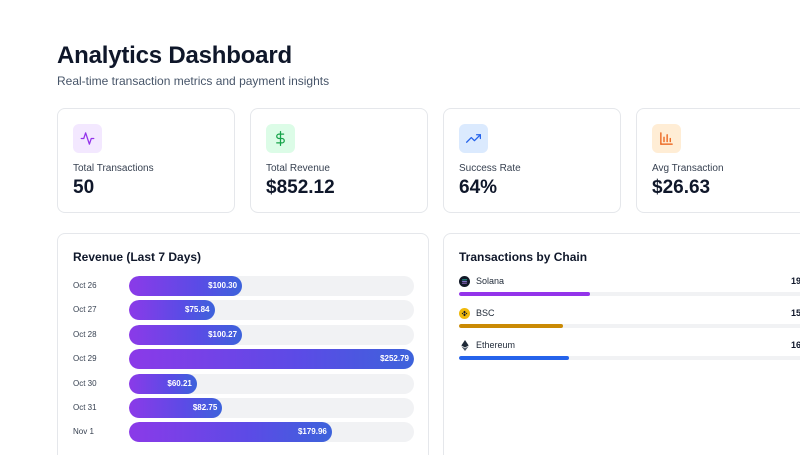 This screenshot has width=800, height=455. What do you see at coordinates (85, 383) in the screenshot?
I see `revenue-date-label: Oct 30` at bounding box center [85, 383].